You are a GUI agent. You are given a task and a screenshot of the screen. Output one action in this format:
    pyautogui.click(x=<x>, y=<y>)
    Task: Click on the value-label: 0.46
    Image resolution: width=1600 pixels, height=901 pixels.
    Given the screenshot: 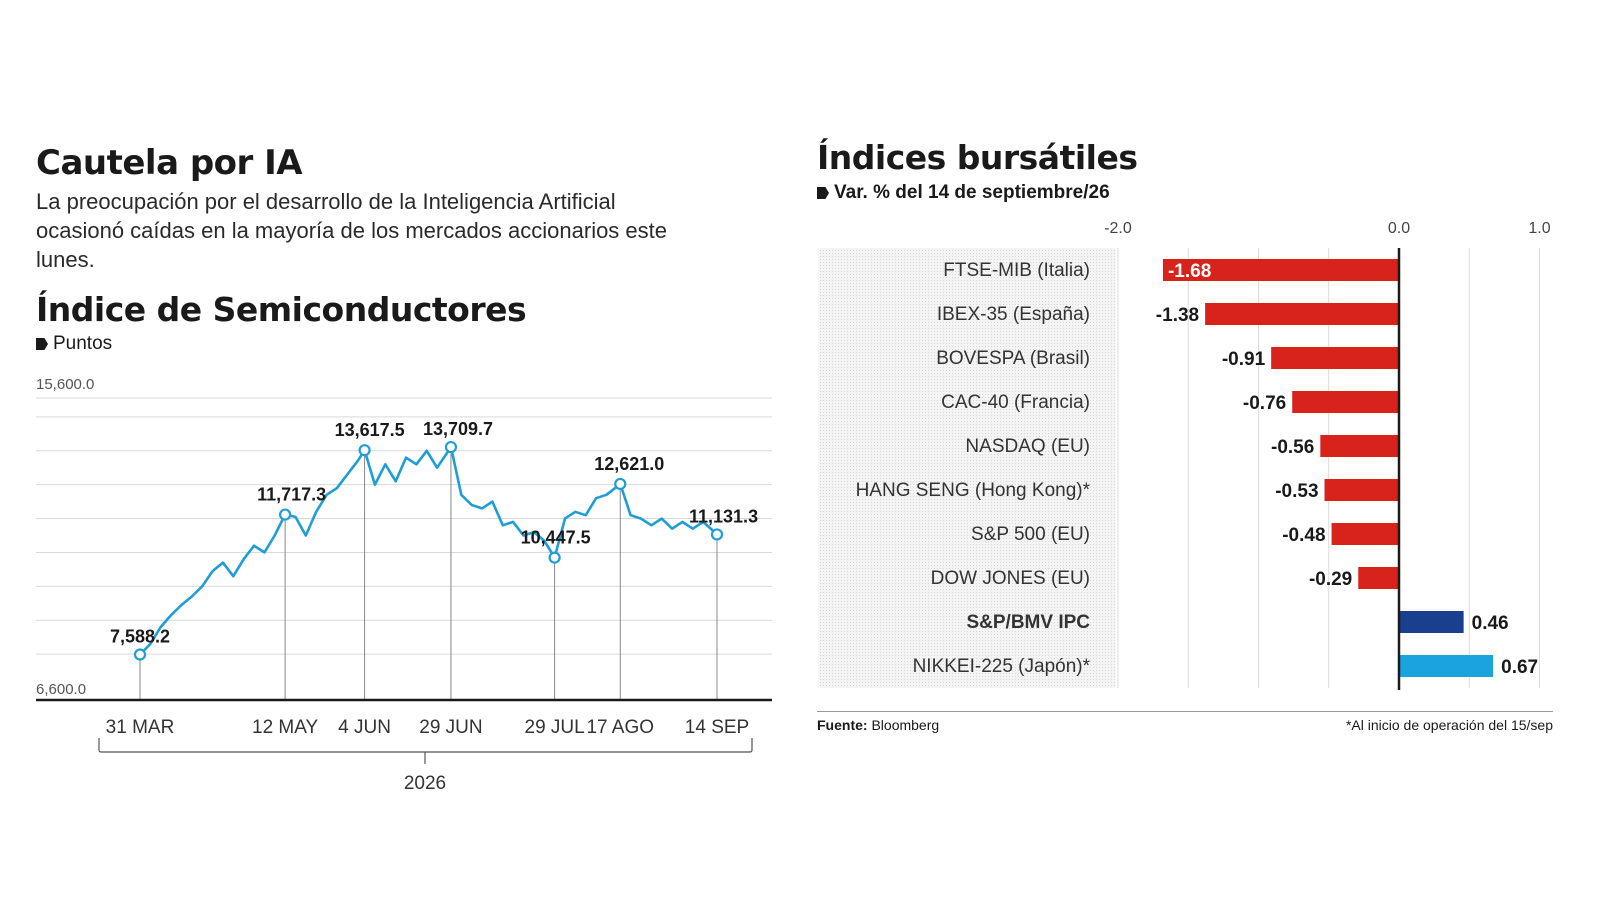 What is the action you would take?
    pyautogui.click(x=1490, y=623)
    